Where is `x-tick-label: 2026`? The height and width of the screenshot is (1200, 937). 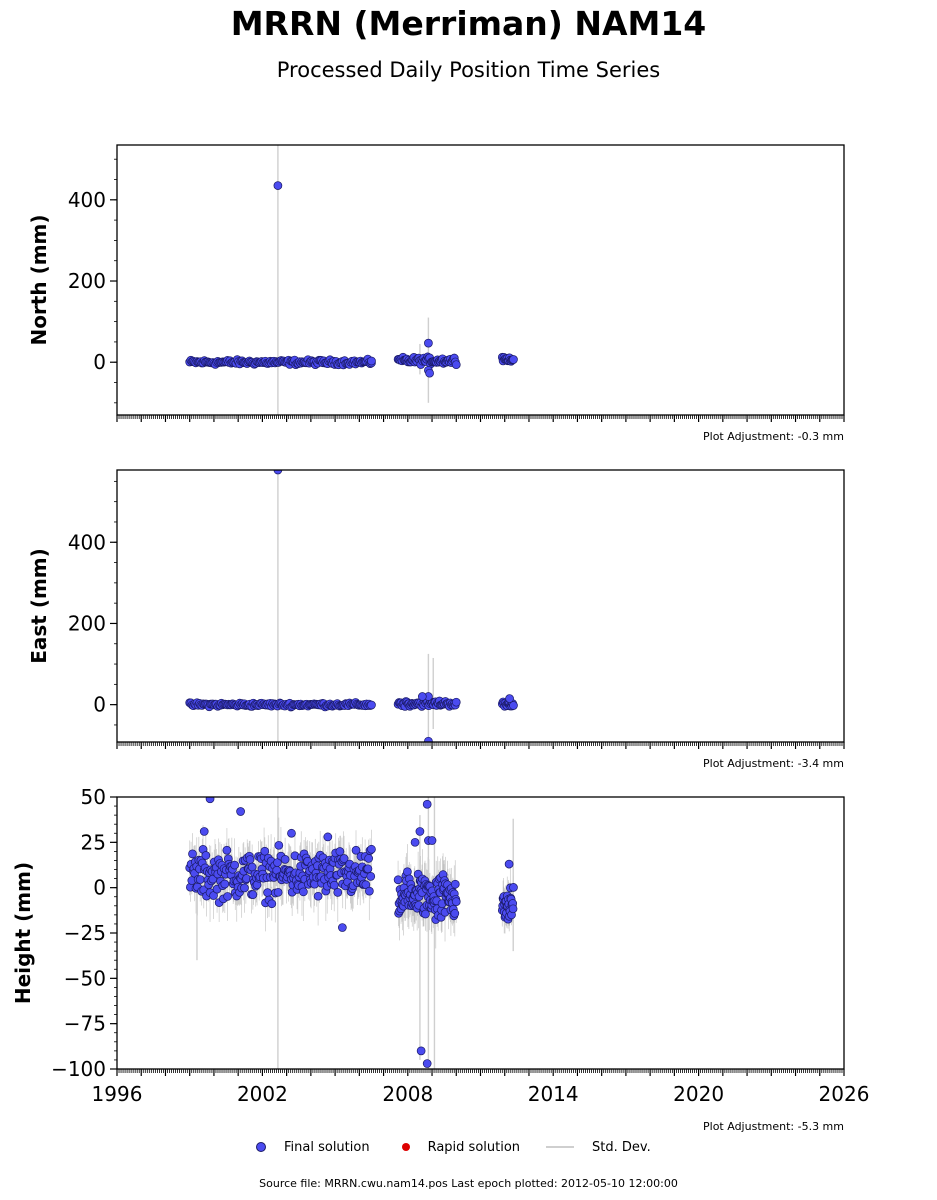
x-tick-label: 2026 is located at coordinates (844, 1094).